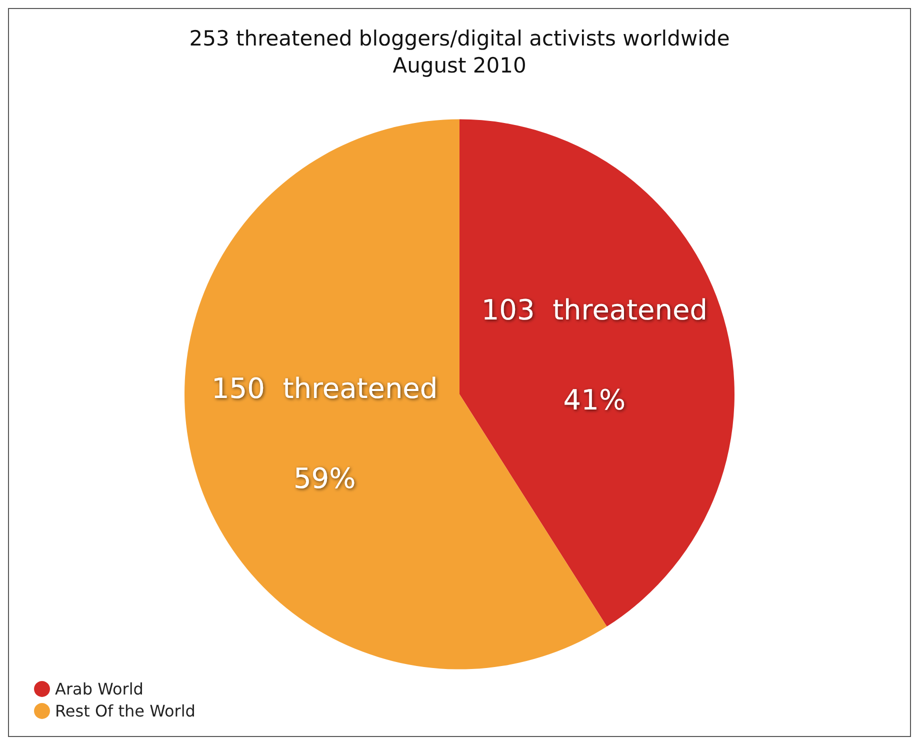 This screenshot has width=921, height=747. What do you see at coordinates (324, 434) in the screenshot?
I see `text: 150 threatened 59%` at bounding box center [324, 434].